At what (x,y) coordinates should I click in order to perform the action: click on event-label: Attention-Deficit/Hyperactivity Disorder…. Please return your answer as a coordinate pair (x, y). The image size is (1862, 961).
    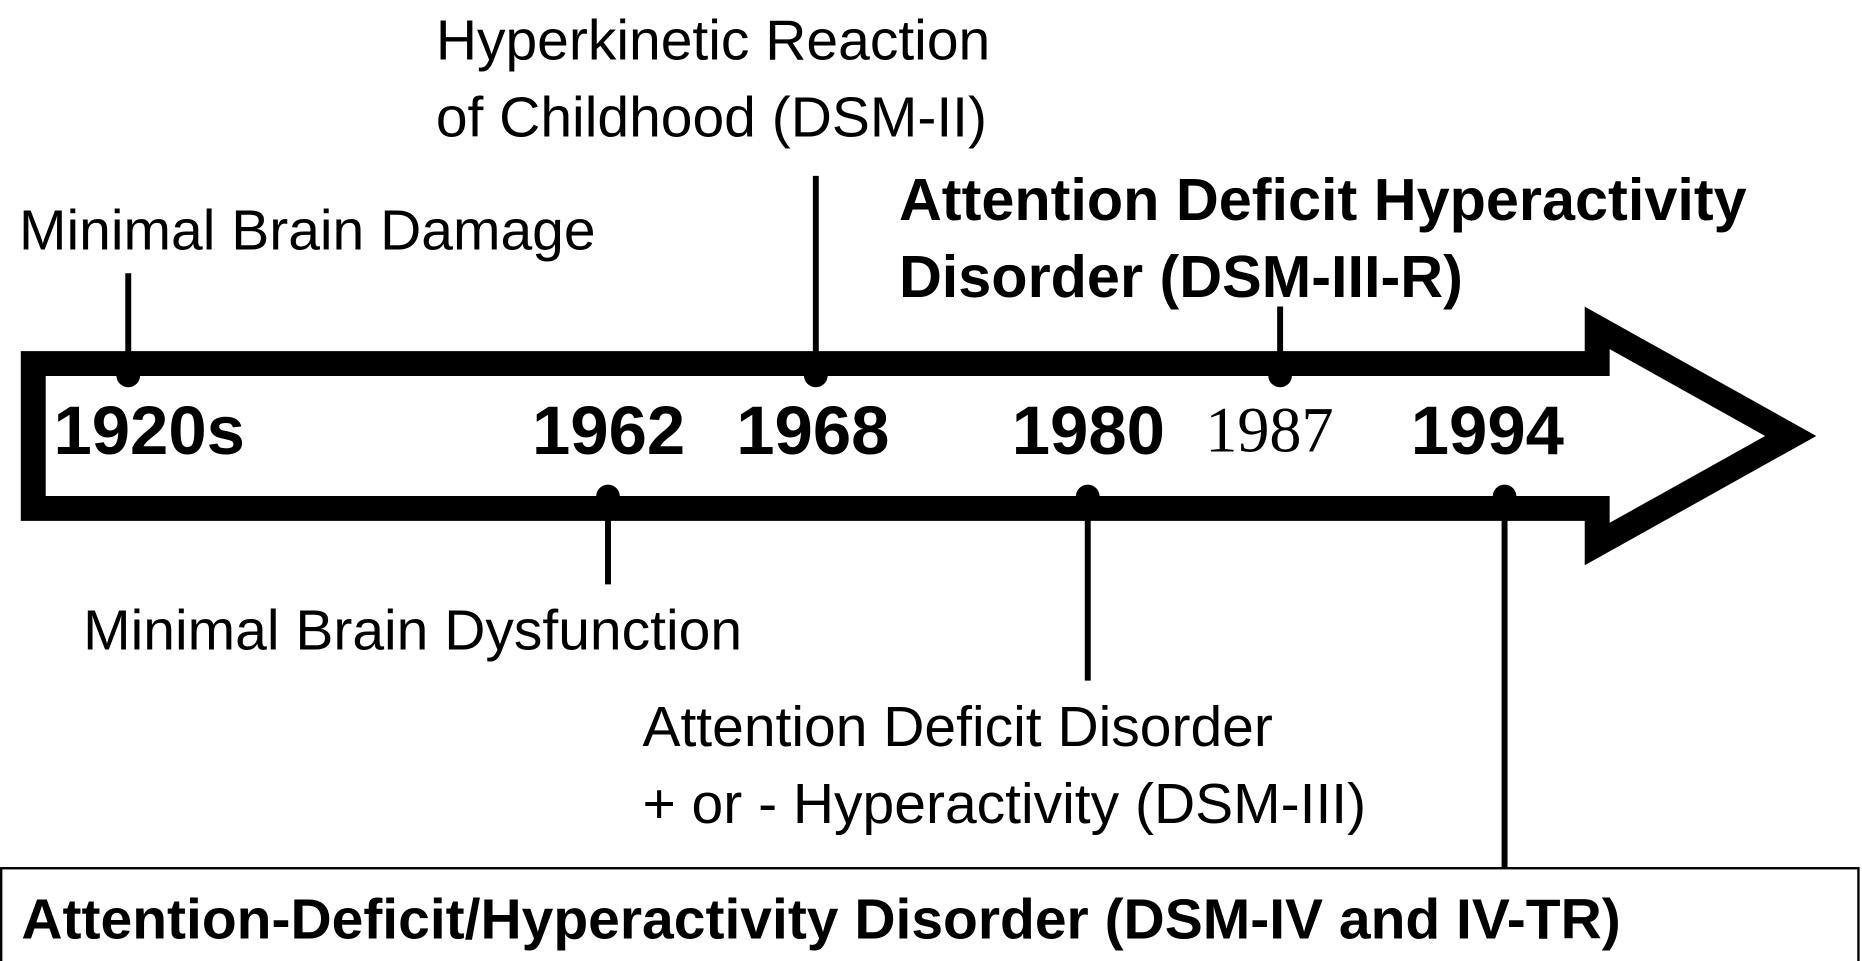
    Looking at the image, I should click on (820, 919).